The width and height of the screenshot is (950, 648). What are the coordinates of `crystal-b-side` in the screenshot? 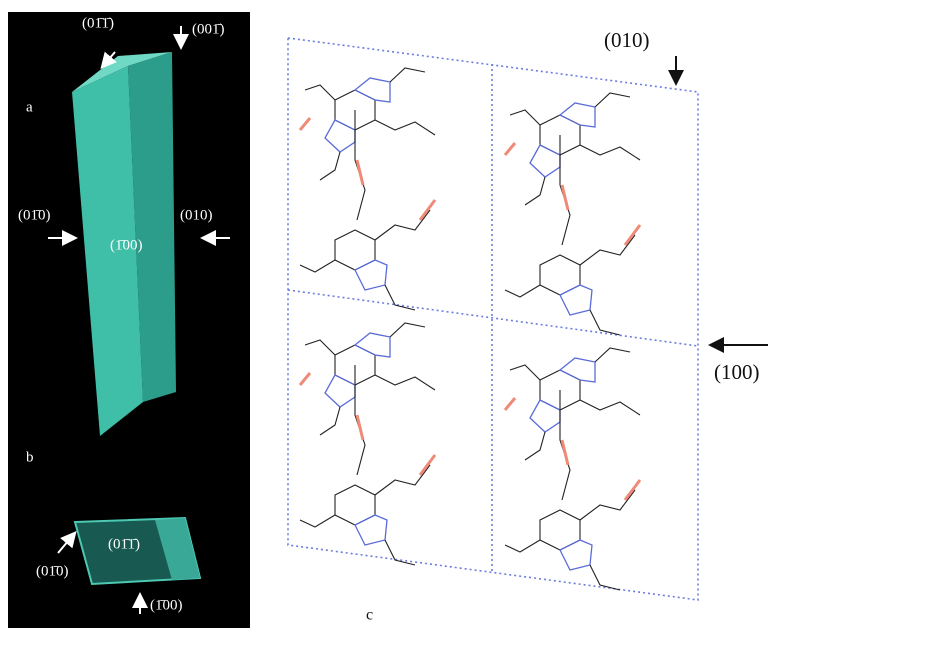 It's located at (177, 549).